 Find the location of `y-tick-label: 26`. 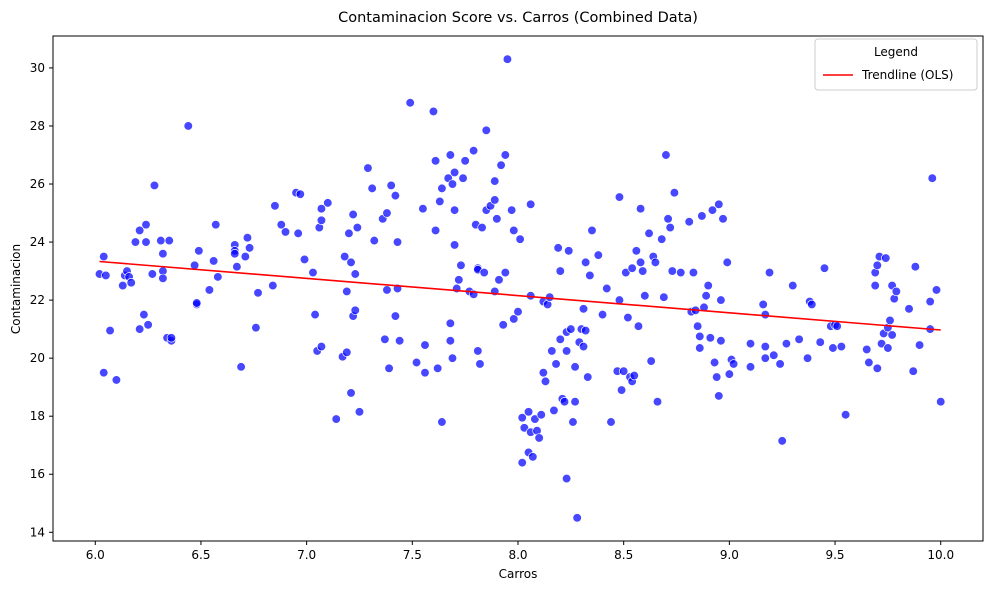

y-tick-label: 26 is located at coordinates (37, 184).